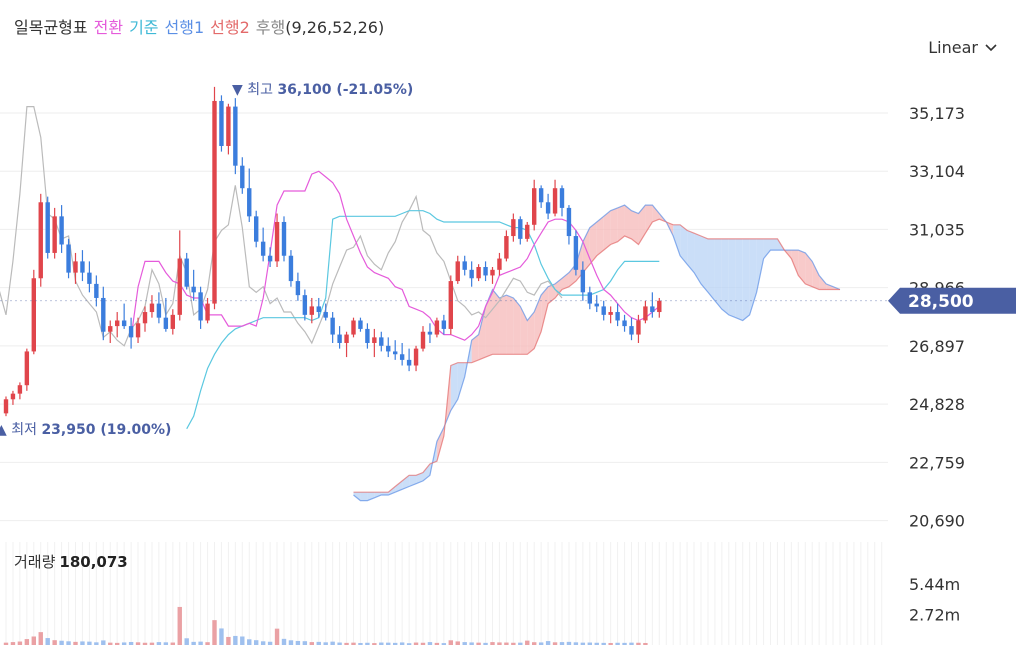 This screenshot has width=1024, height=654. Describe the element at coordinates (937, 229) in the screenshot. I see `price-tick-label: 31,035` at that location.